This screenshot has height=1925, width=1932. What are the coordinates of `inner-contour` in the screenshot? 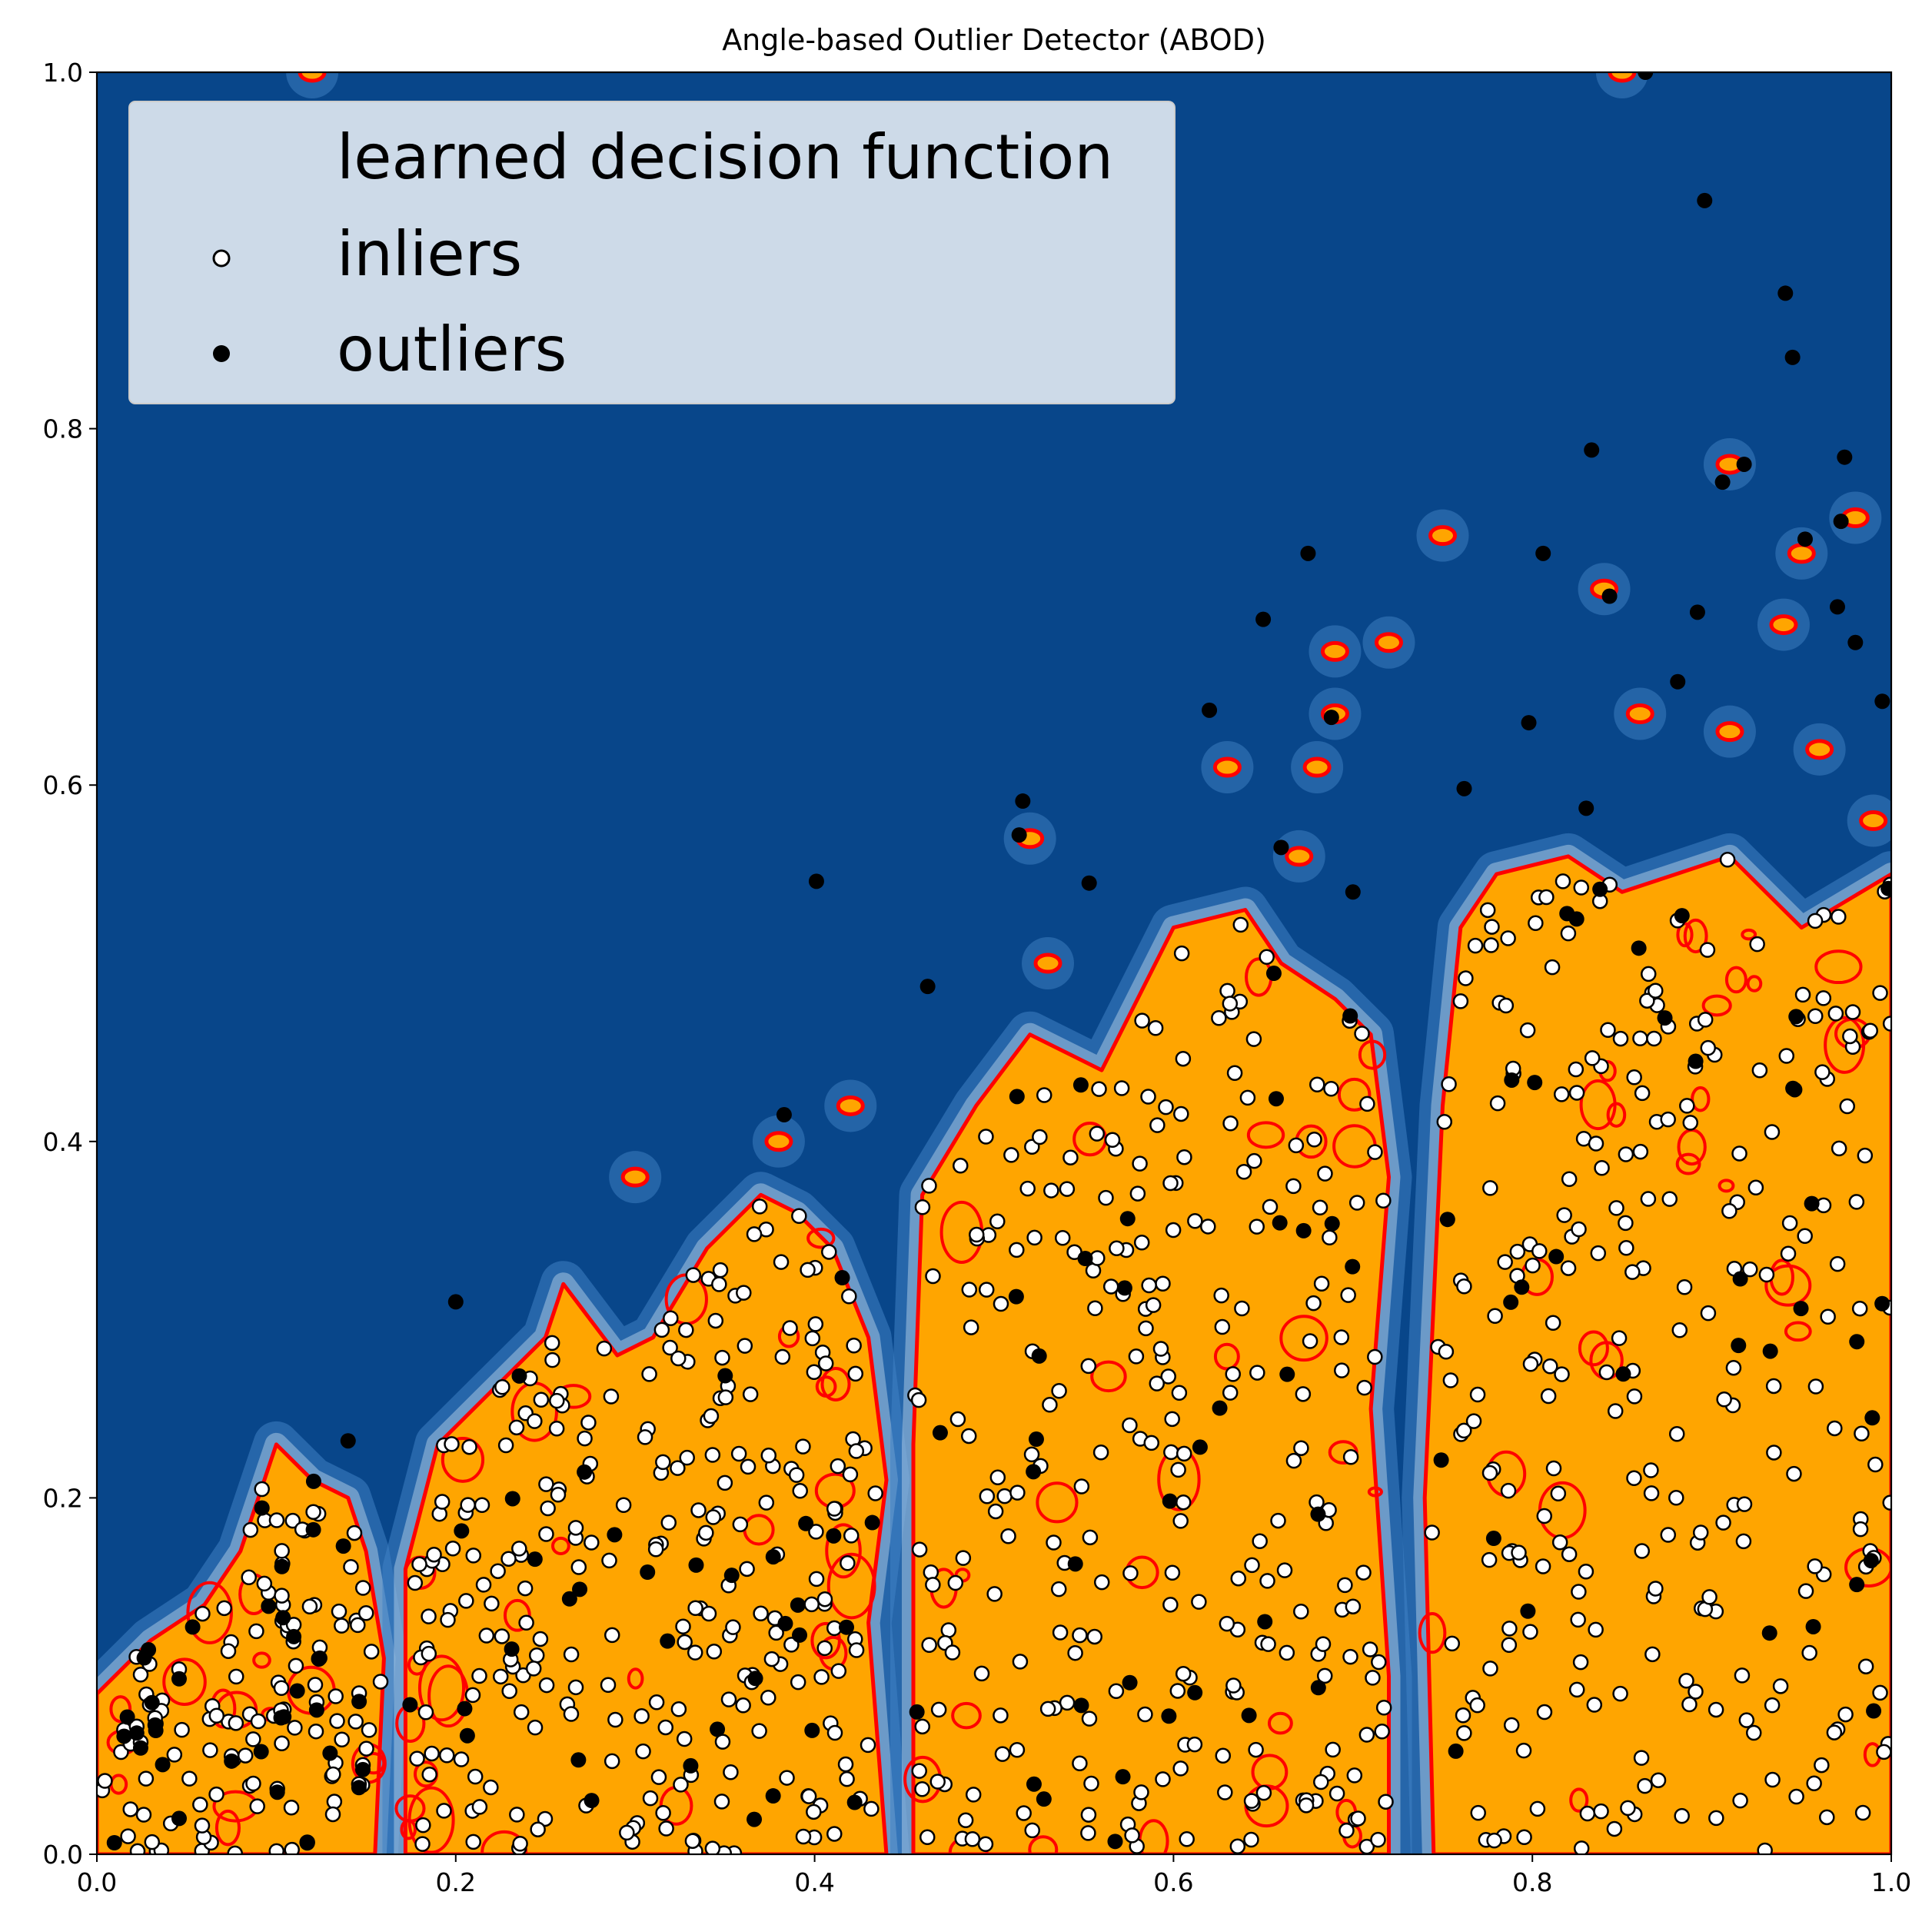 It's located at (560, 1546).